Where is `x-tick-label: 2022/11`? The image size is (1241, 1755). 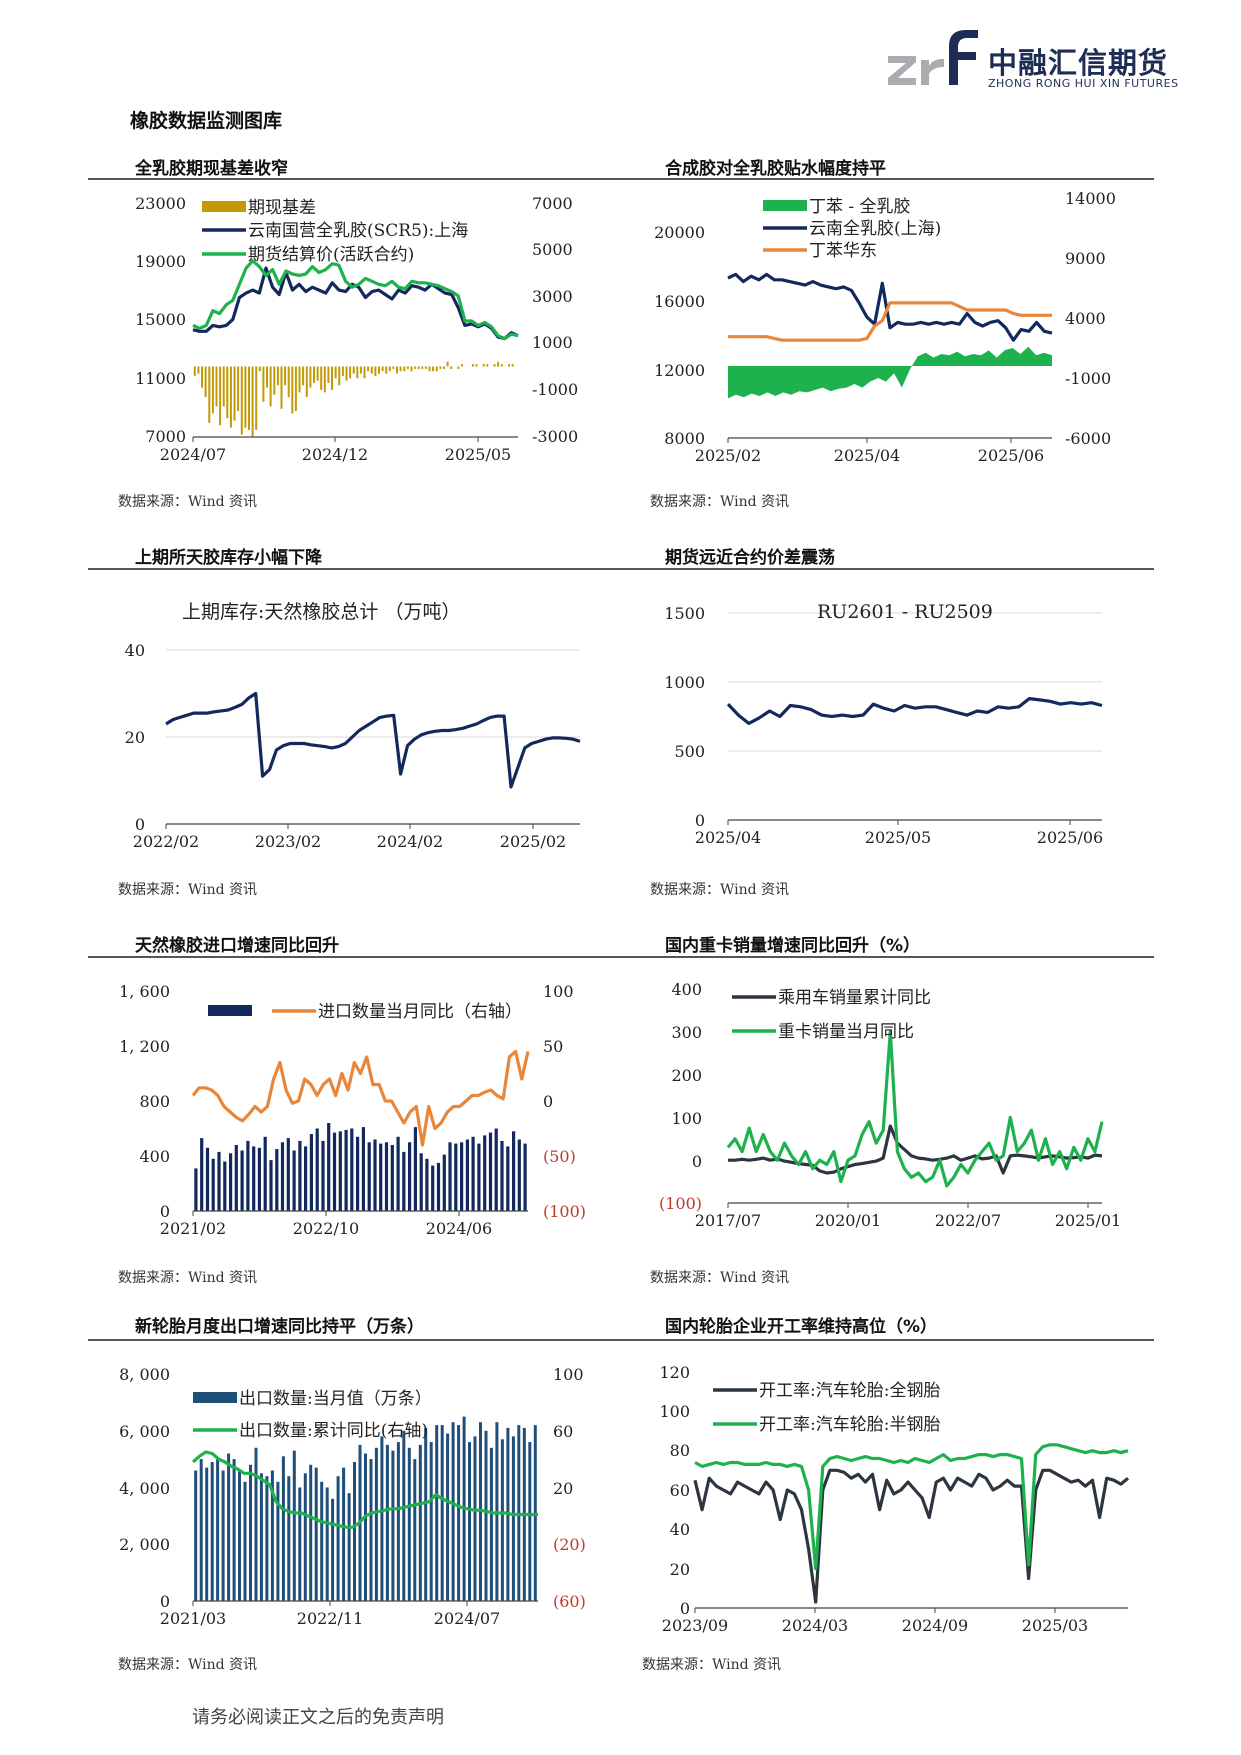
x-tick-label: 2022/11 is located at coordinates (330, 1618).